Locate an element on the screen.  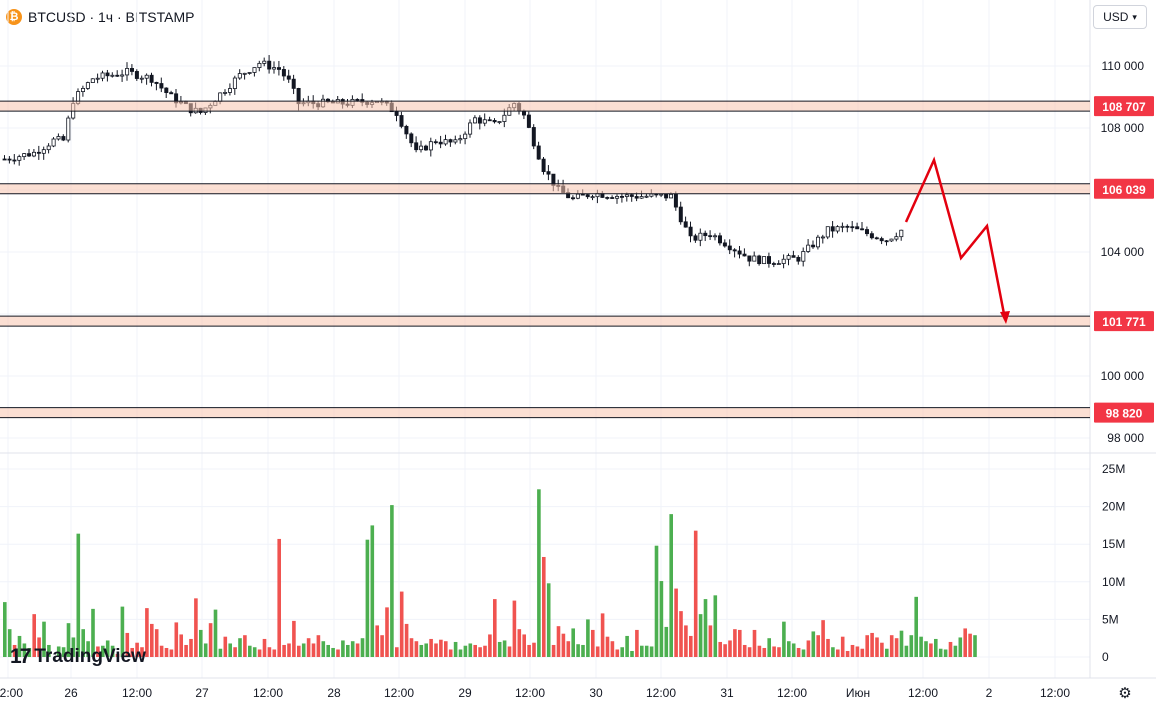
price-tick-label: 108 000 is located at coordinates (1123, 128).